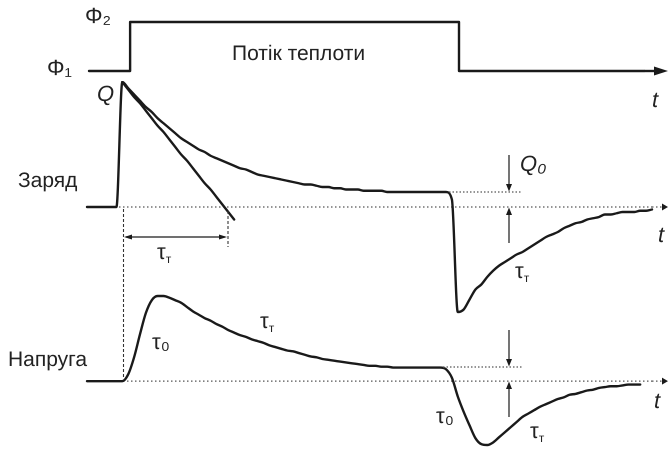 The height and width of the screenshot is (451, 669). I want to click on annotation: Q, so click(105, 93).